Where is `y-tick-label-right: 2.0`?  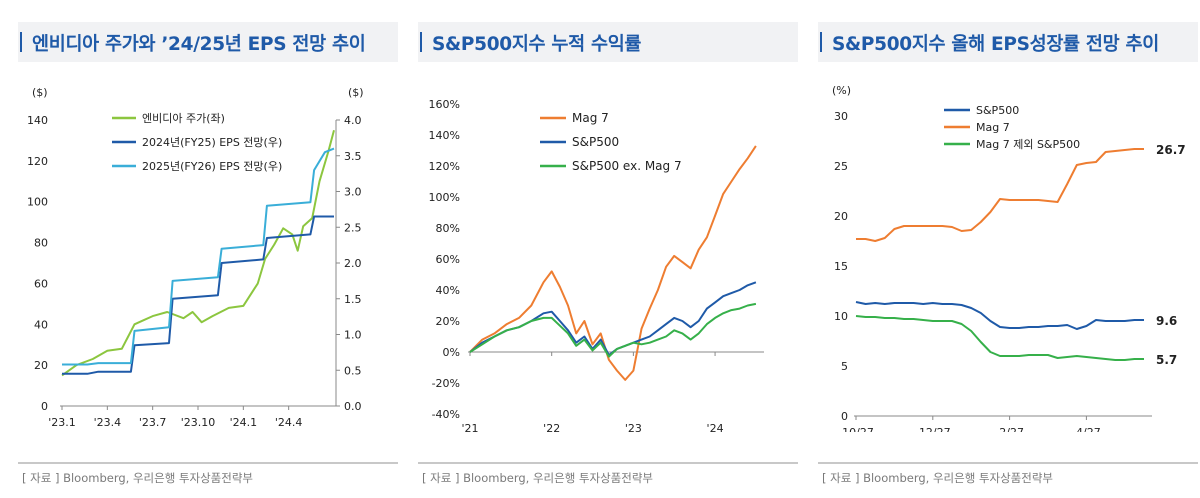
y-tick-label-right: 2.0 is located at coordinates (353, 263).